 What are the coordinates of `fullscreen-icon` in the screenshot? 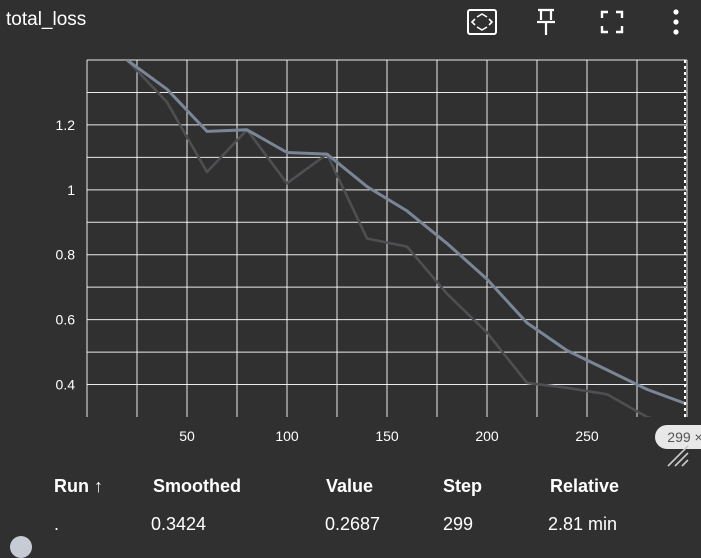 It's located at (612, 22).